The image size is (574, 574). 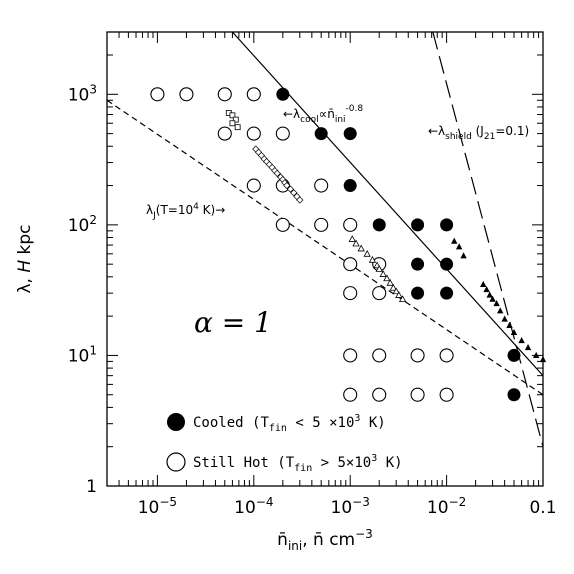 I want to click on legend-hot-label: Still Hot (Tfin​ > 5×103​ K), so click(x=298, y=463).